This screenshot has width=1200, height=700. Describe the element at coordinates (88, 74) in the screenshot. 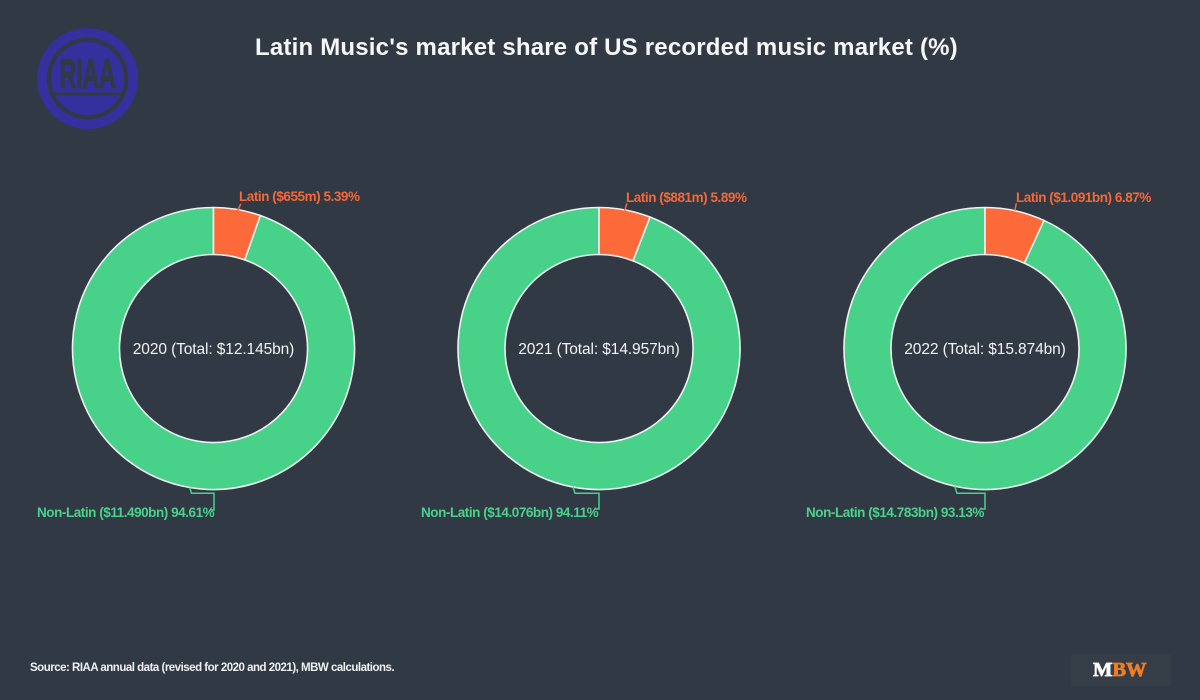

I see `svg-text: RIAA` at that location.